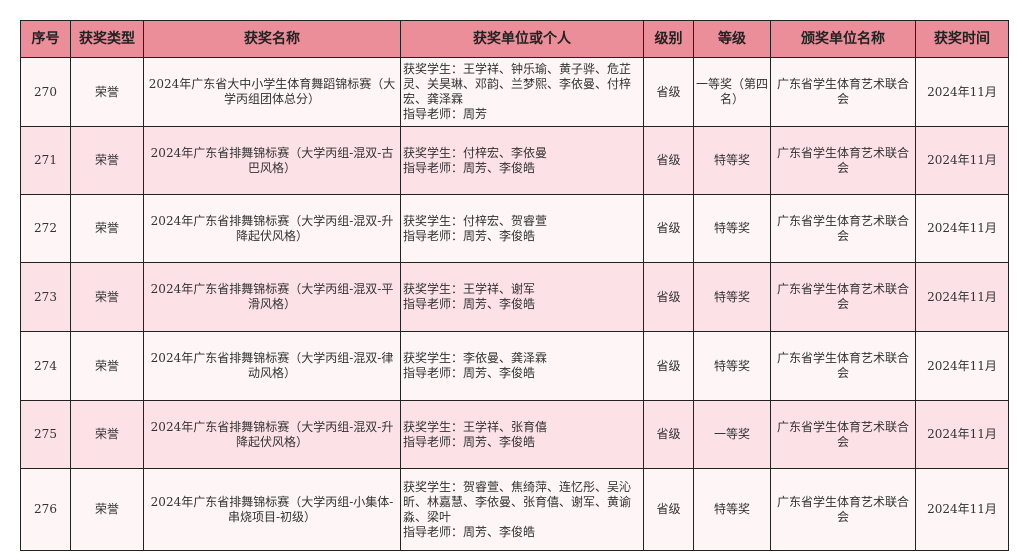 The image size is (1017, 560). Describe the element at coordinates (962, 39) in the screenshot. I see `header-time: 获奖时间` at that location.